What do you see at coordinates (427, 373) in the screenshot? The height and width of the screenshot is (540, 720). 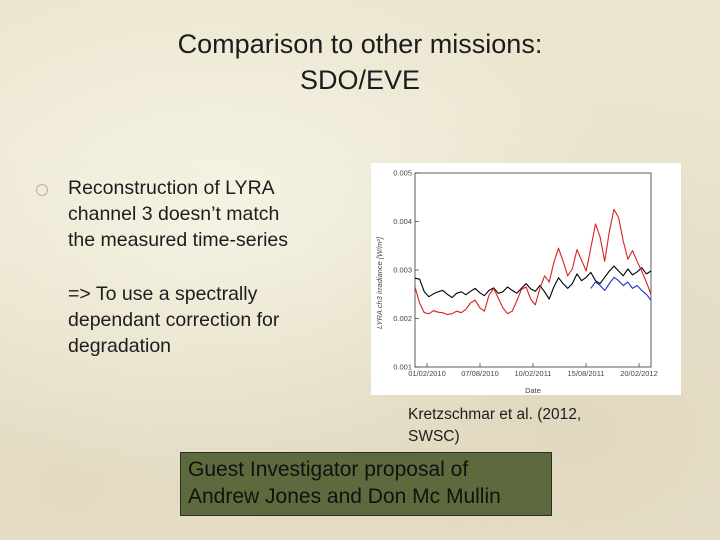 I see `x-tick-label: 01/02/2010` at bounding box center [427, 373].